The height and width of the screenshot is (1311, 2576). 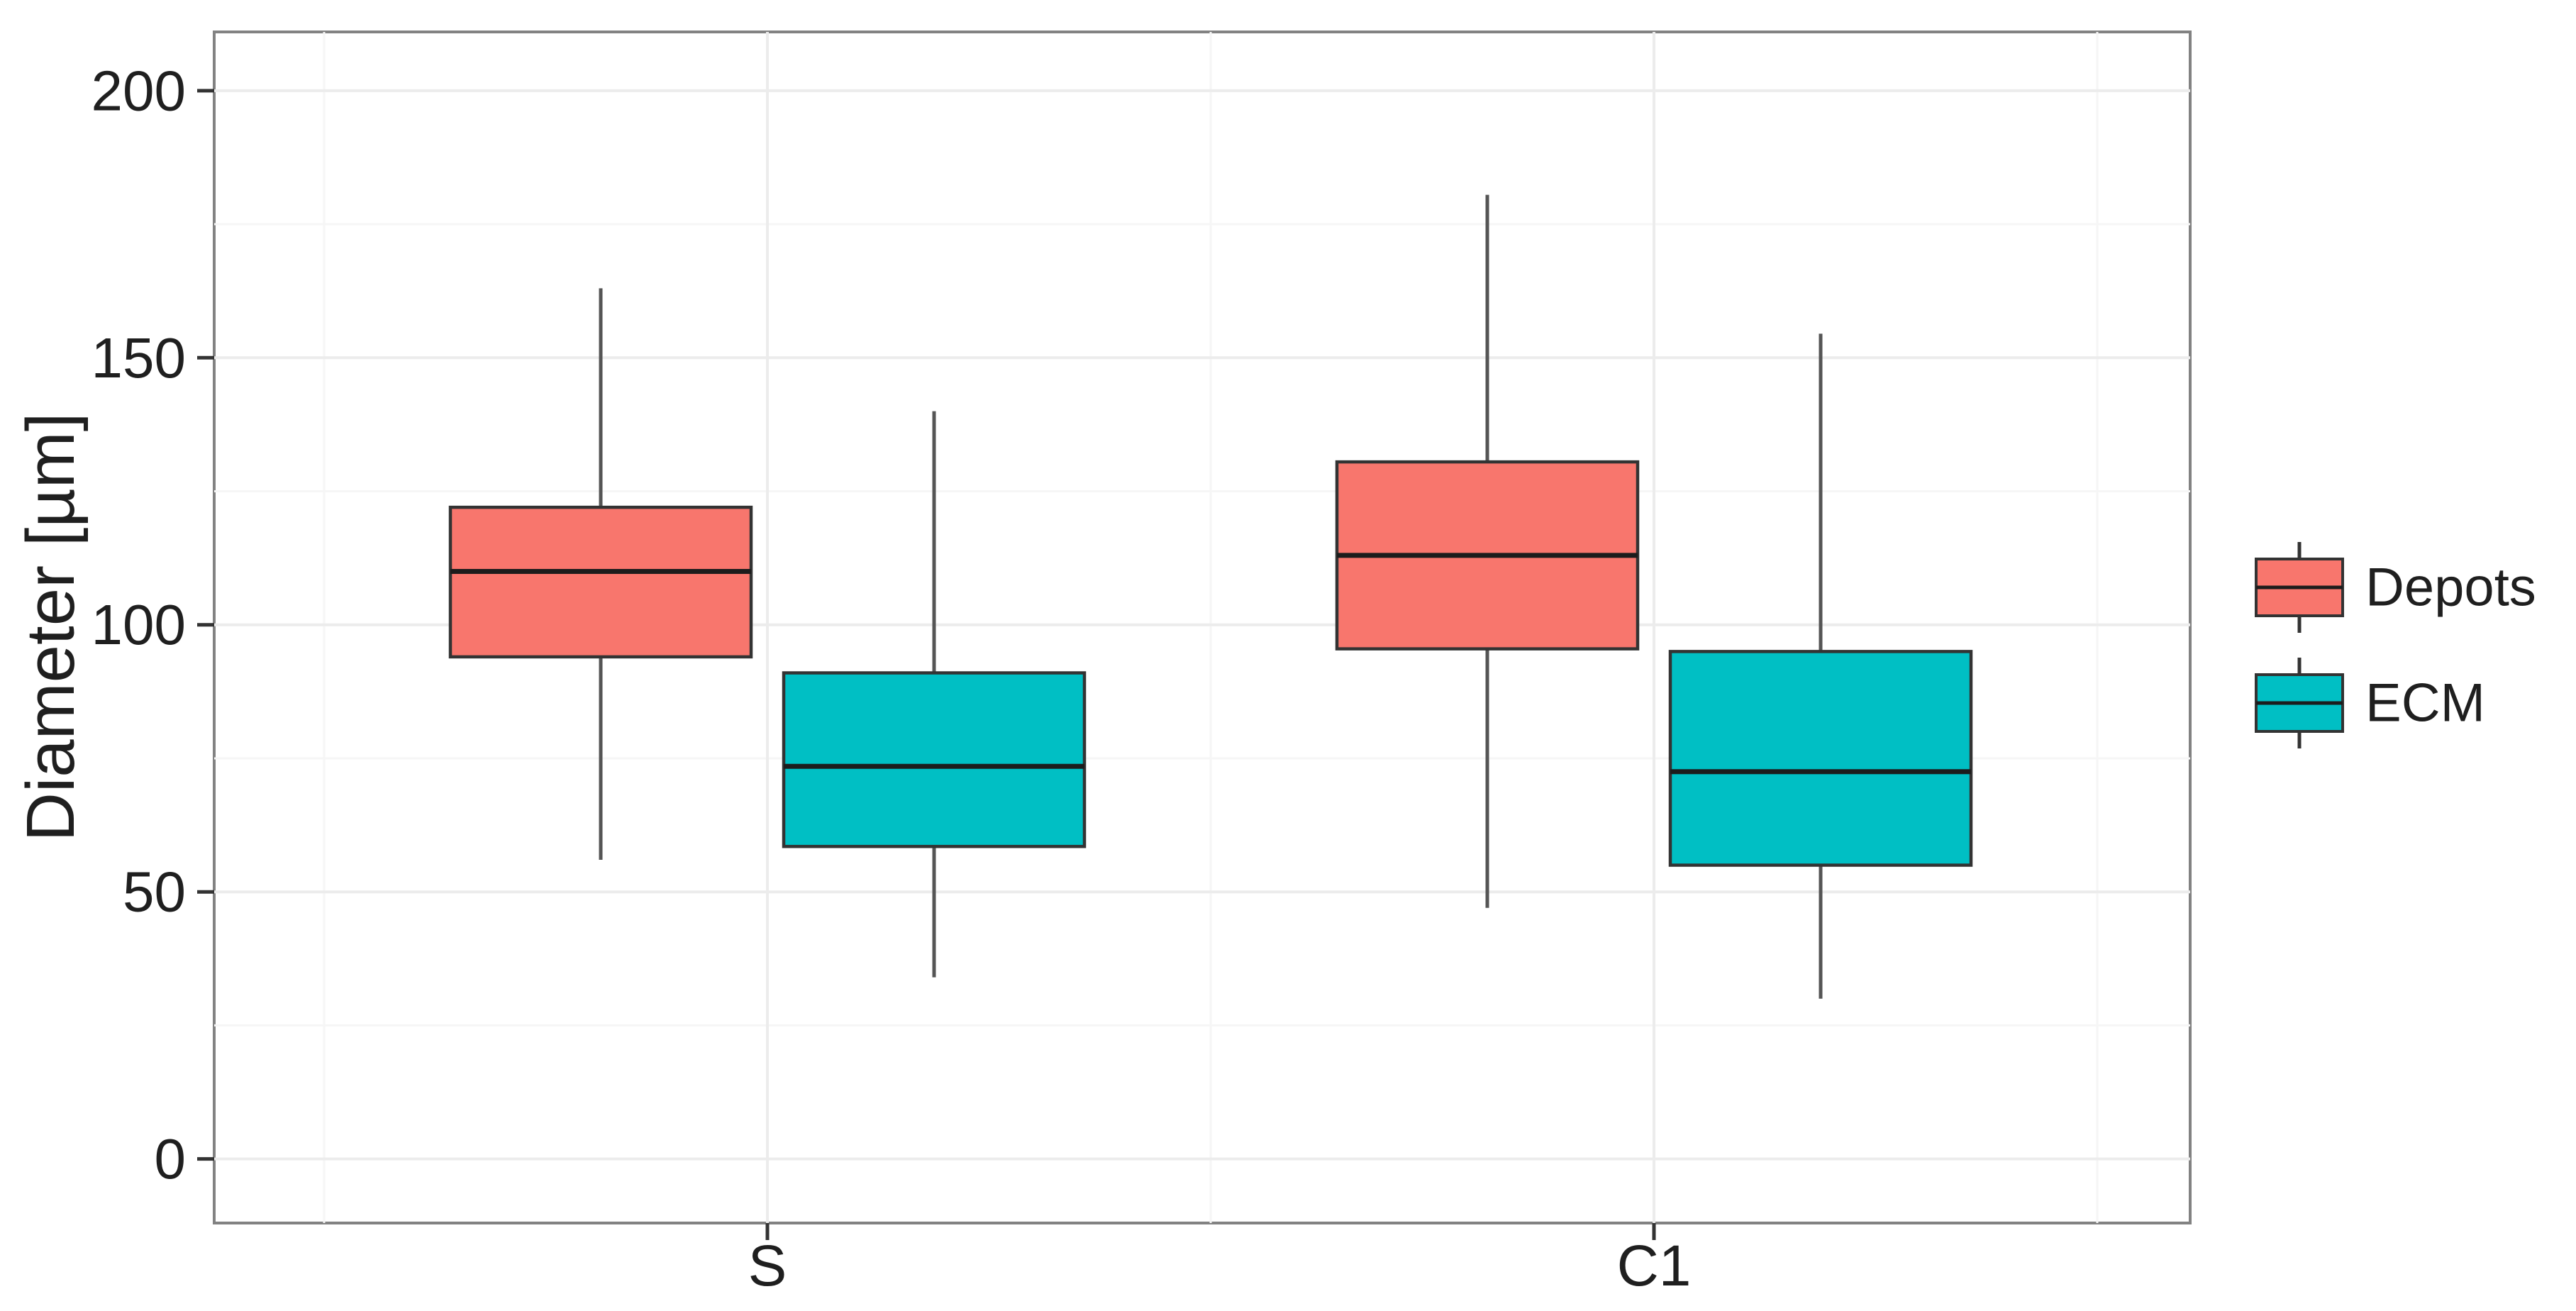 What do you see at coordinates (171, 1158) in the screenshot?
I see `y-tick-label-0: 0` at bounding box center [171, 1158].